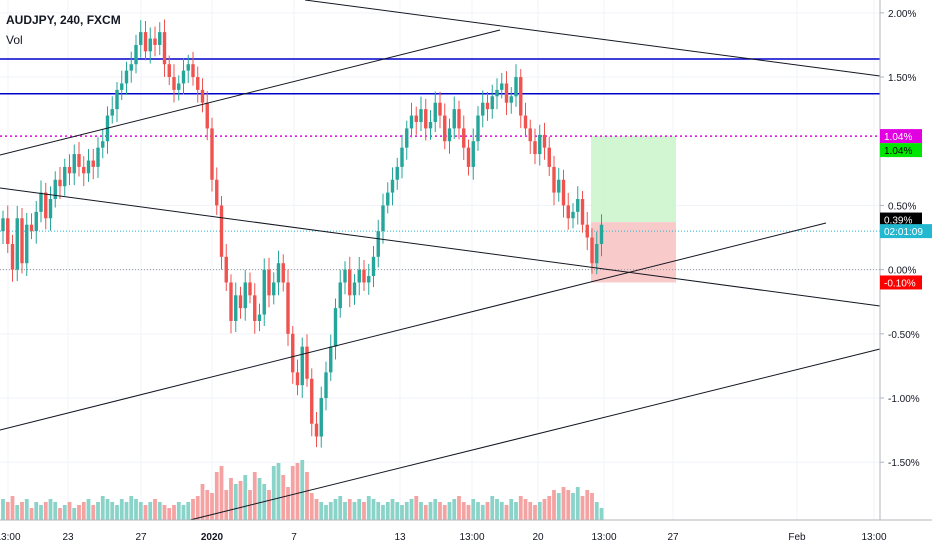 The image size is (932, 550). Describe the element at coordinates (797, 537) in the screenshot. I see `x-tick-label-10: Feb` at that location.